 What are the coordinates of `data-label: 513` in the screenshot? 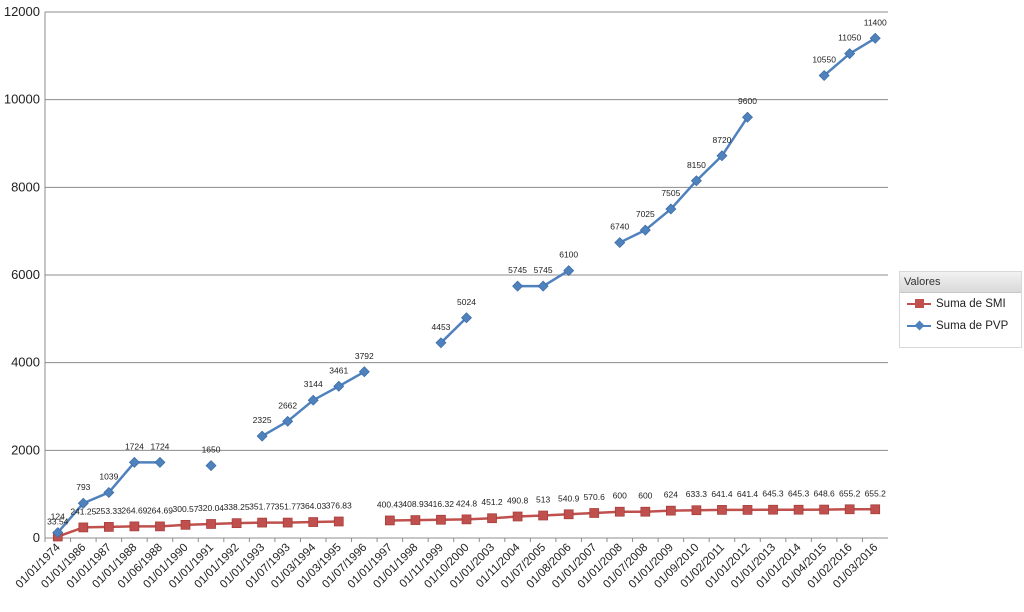 It's located at (543, 500).